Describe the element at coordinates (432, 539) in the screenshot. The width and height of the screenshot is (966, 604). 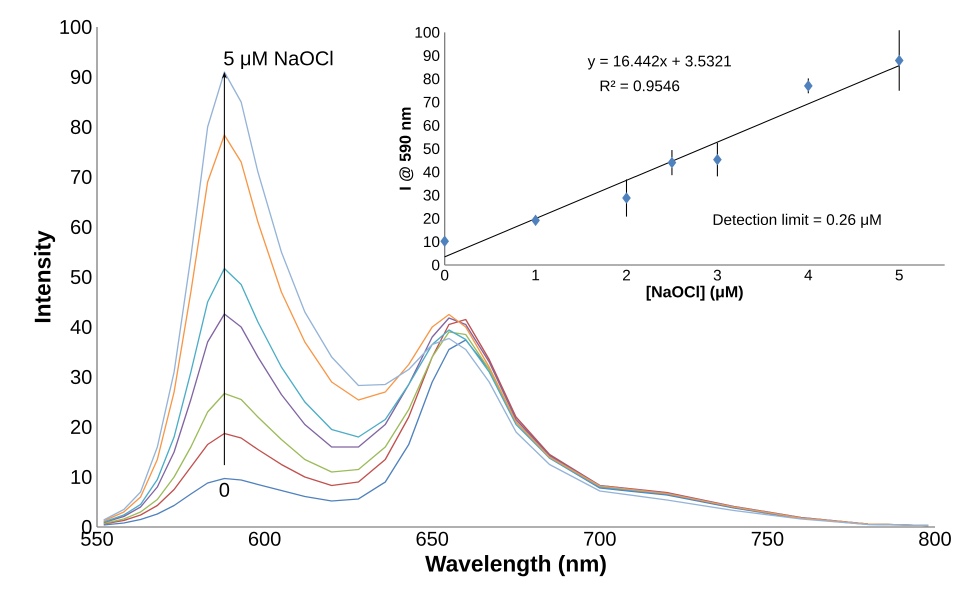
I see `x-tick-label: 650` at that location.